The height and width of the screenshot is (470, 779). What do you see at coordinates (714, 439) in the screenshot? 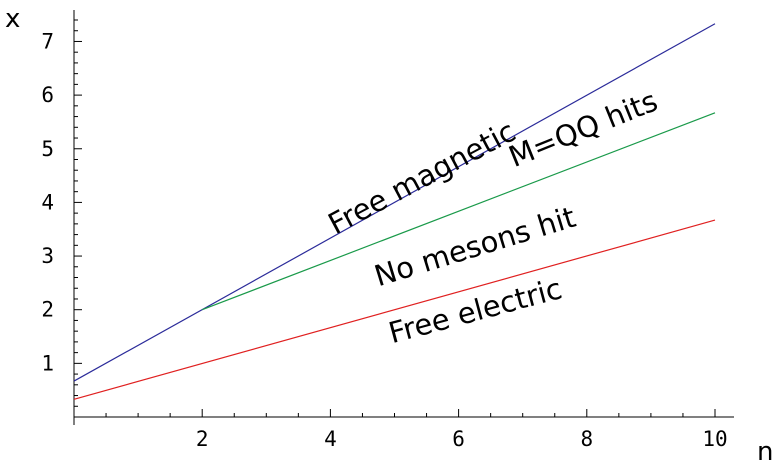
I see `x-tick-label: 10` at bounding box center [714, 439].